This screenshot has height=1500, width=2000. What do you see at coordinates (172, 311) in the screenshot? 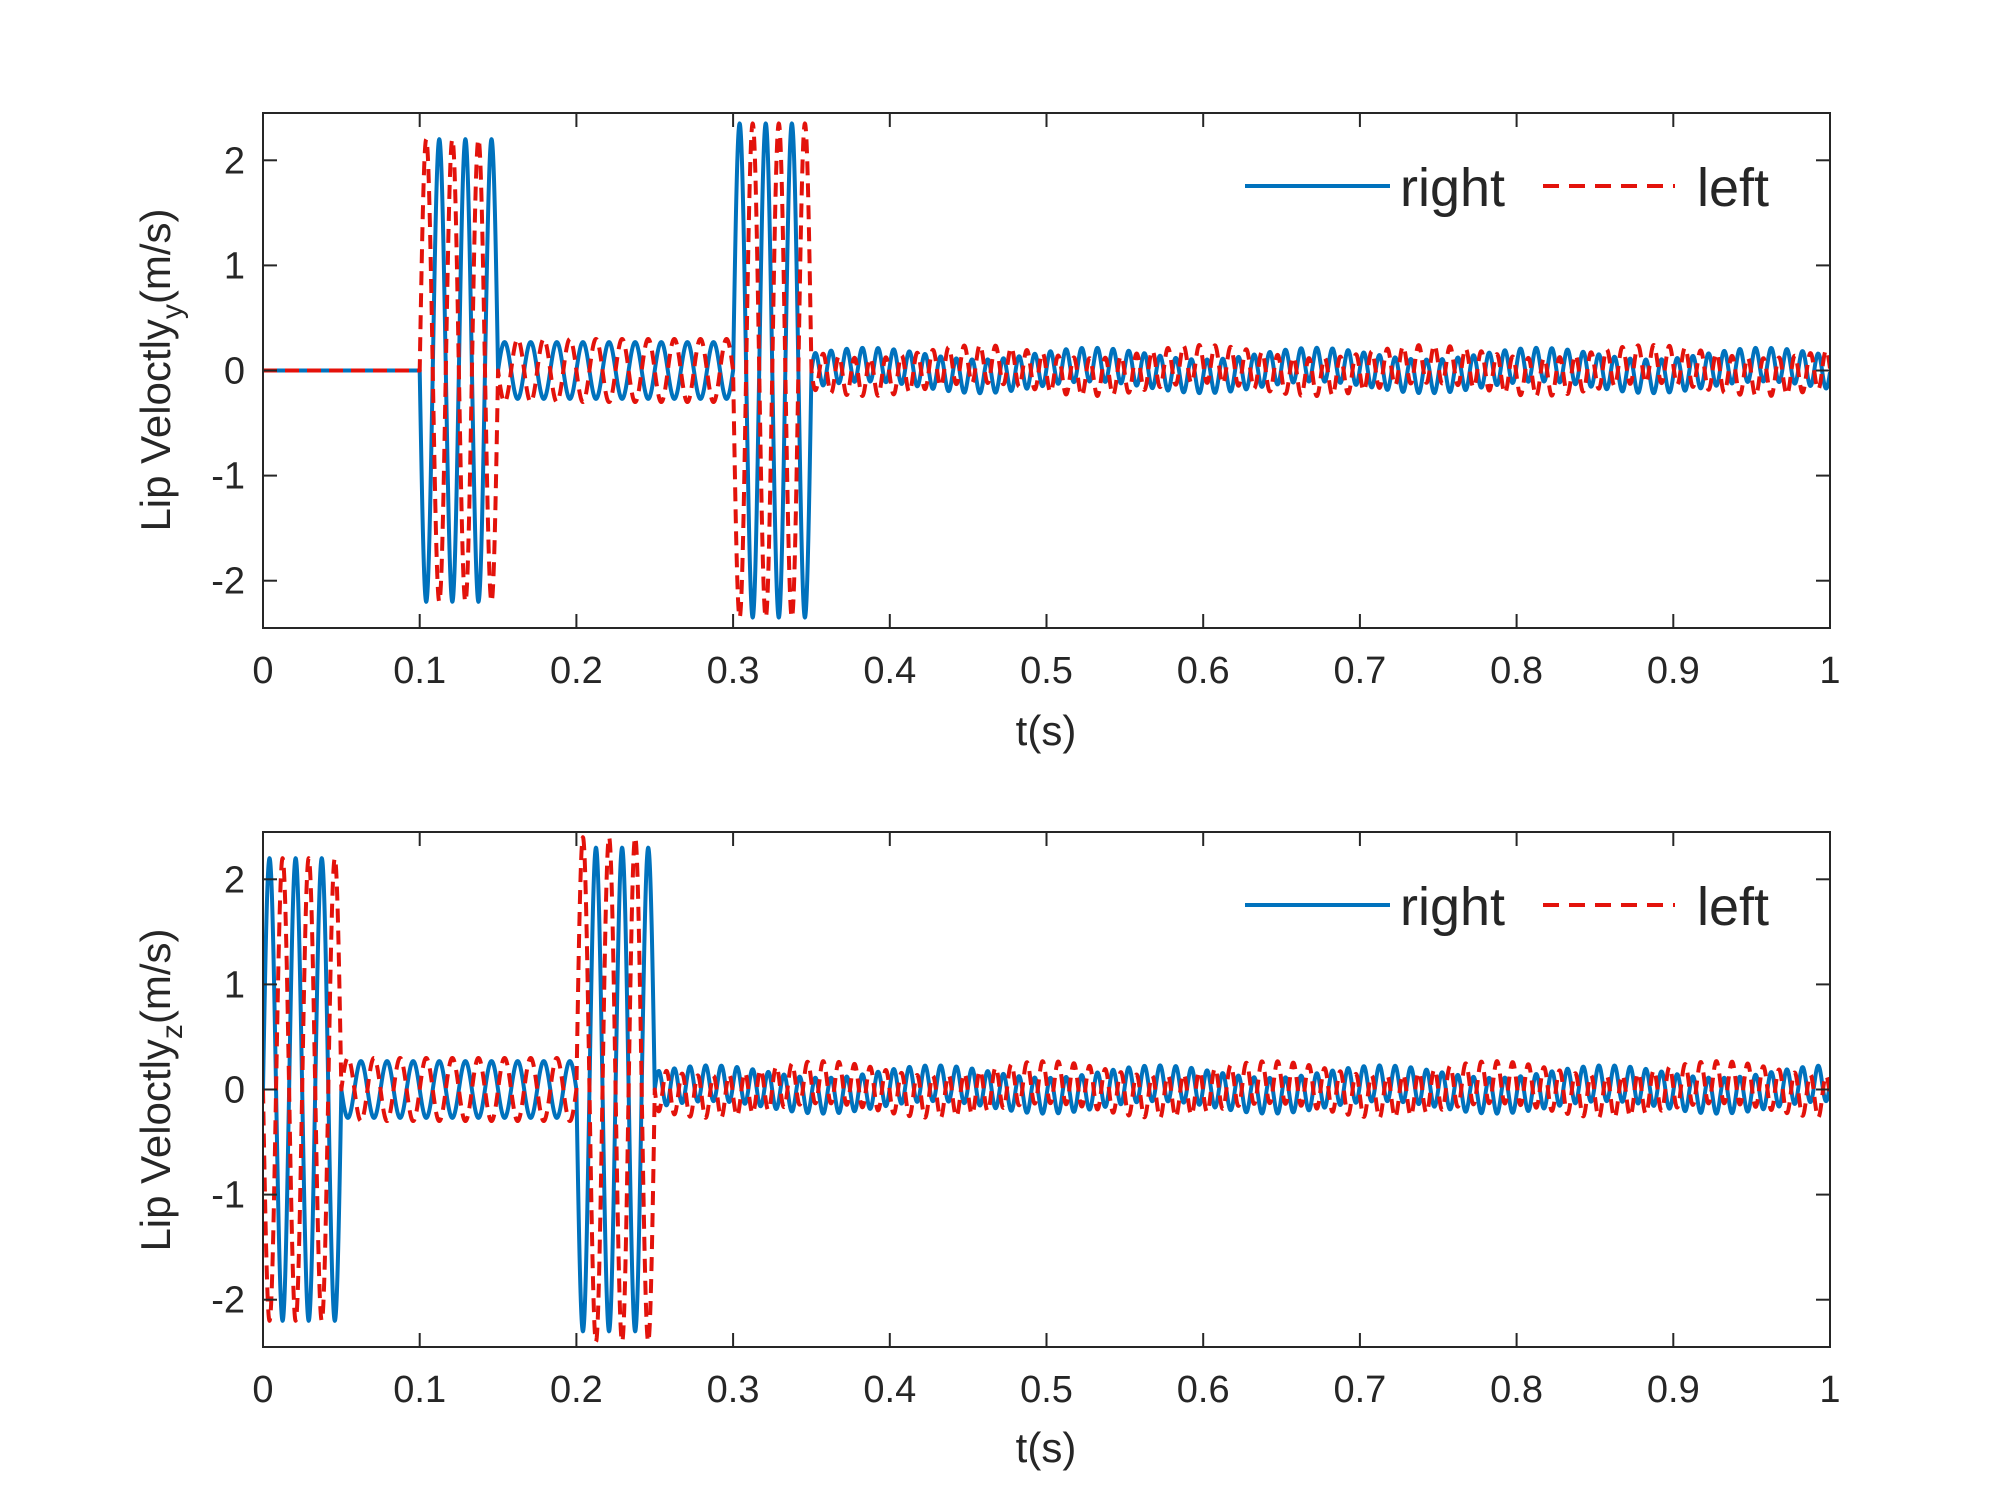
I see `y-axis-label-subscript: y` at bounding box center [172, 311].